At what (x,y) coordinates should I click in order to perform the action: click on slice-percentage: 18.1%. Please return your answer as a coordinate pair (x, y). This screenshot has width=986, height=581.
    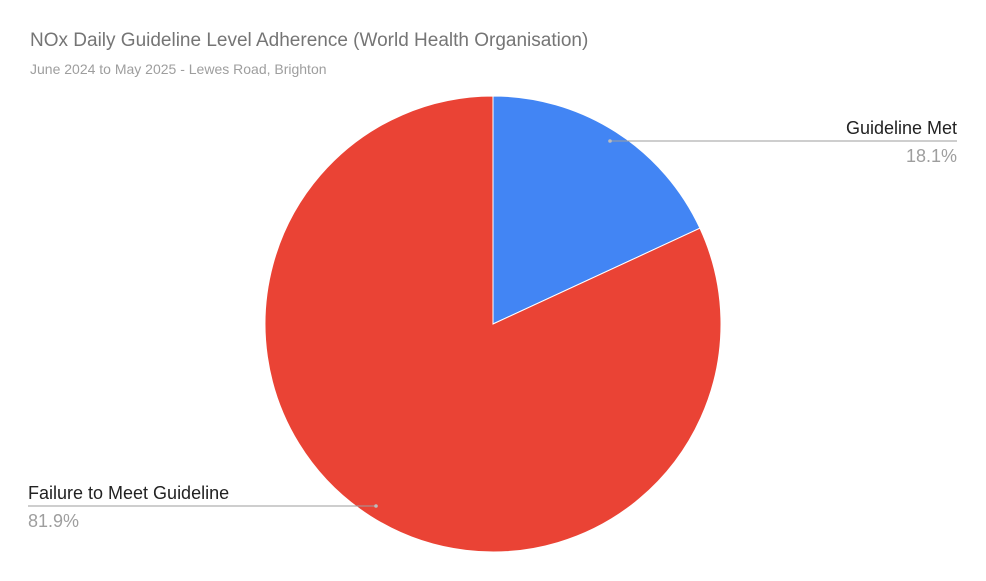
    Looking at the image, I should click on (931, 156).